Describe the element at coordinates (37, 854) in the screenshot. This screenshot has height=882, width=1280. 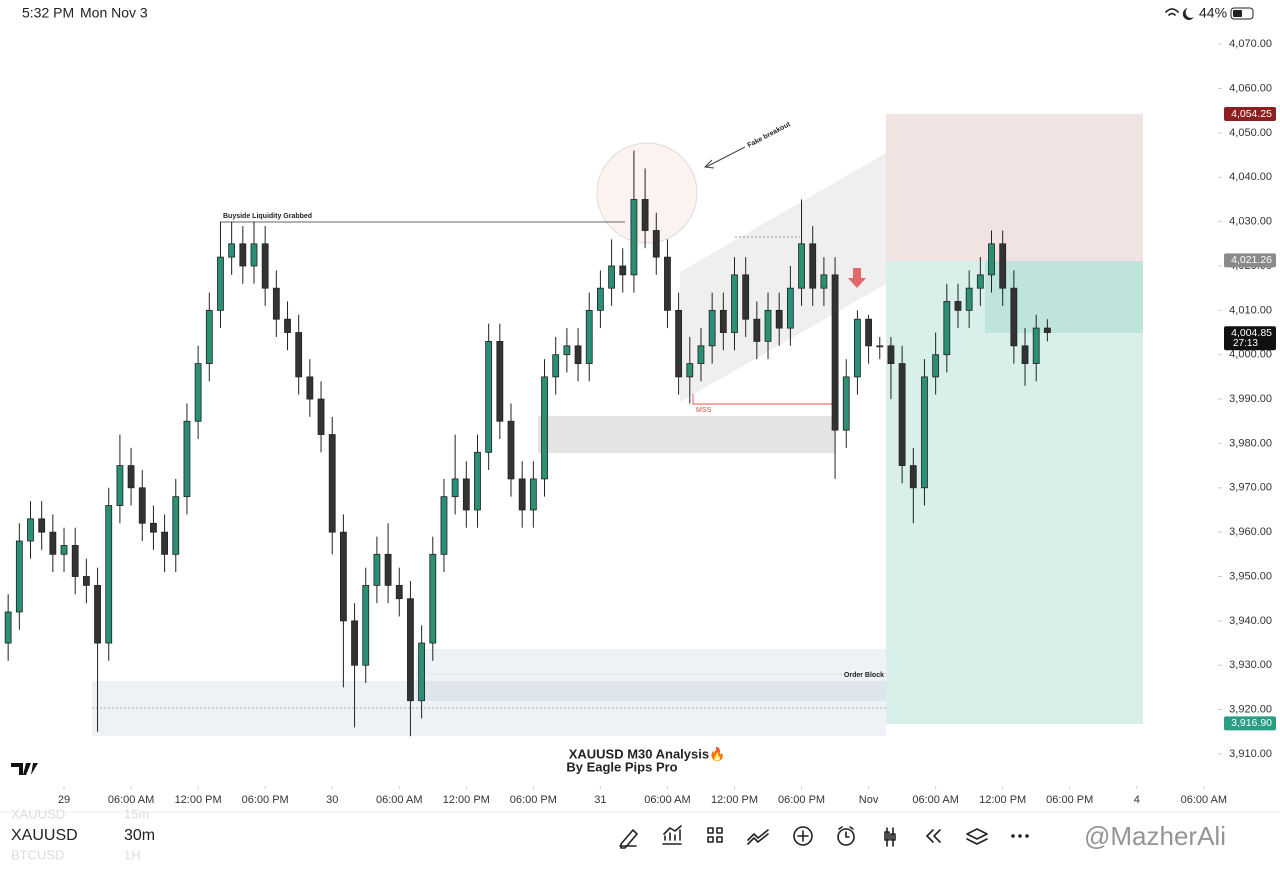
I see `watch-symbol: BTCUSD` at that location.